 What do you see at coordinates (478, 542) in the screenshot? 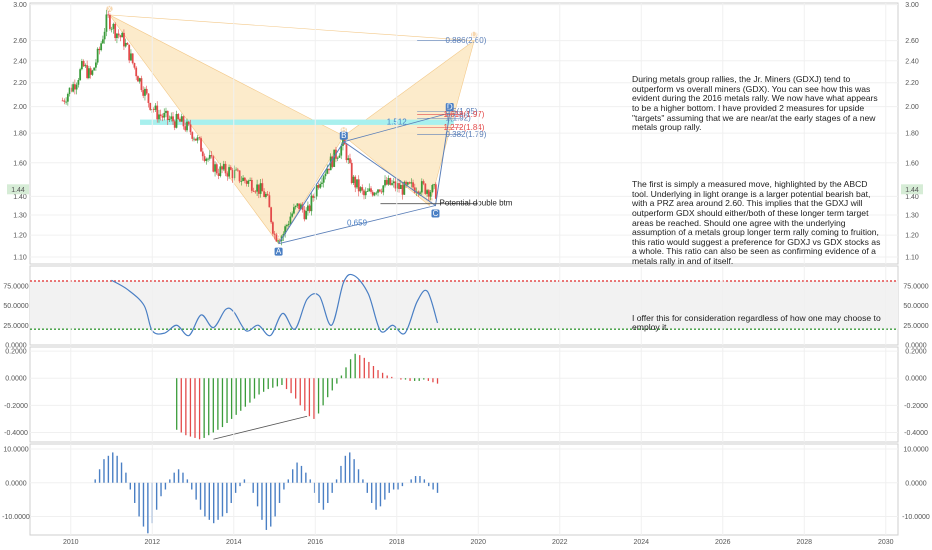
I see `x-tick-label: 2020` at bounding box center [478, 542].